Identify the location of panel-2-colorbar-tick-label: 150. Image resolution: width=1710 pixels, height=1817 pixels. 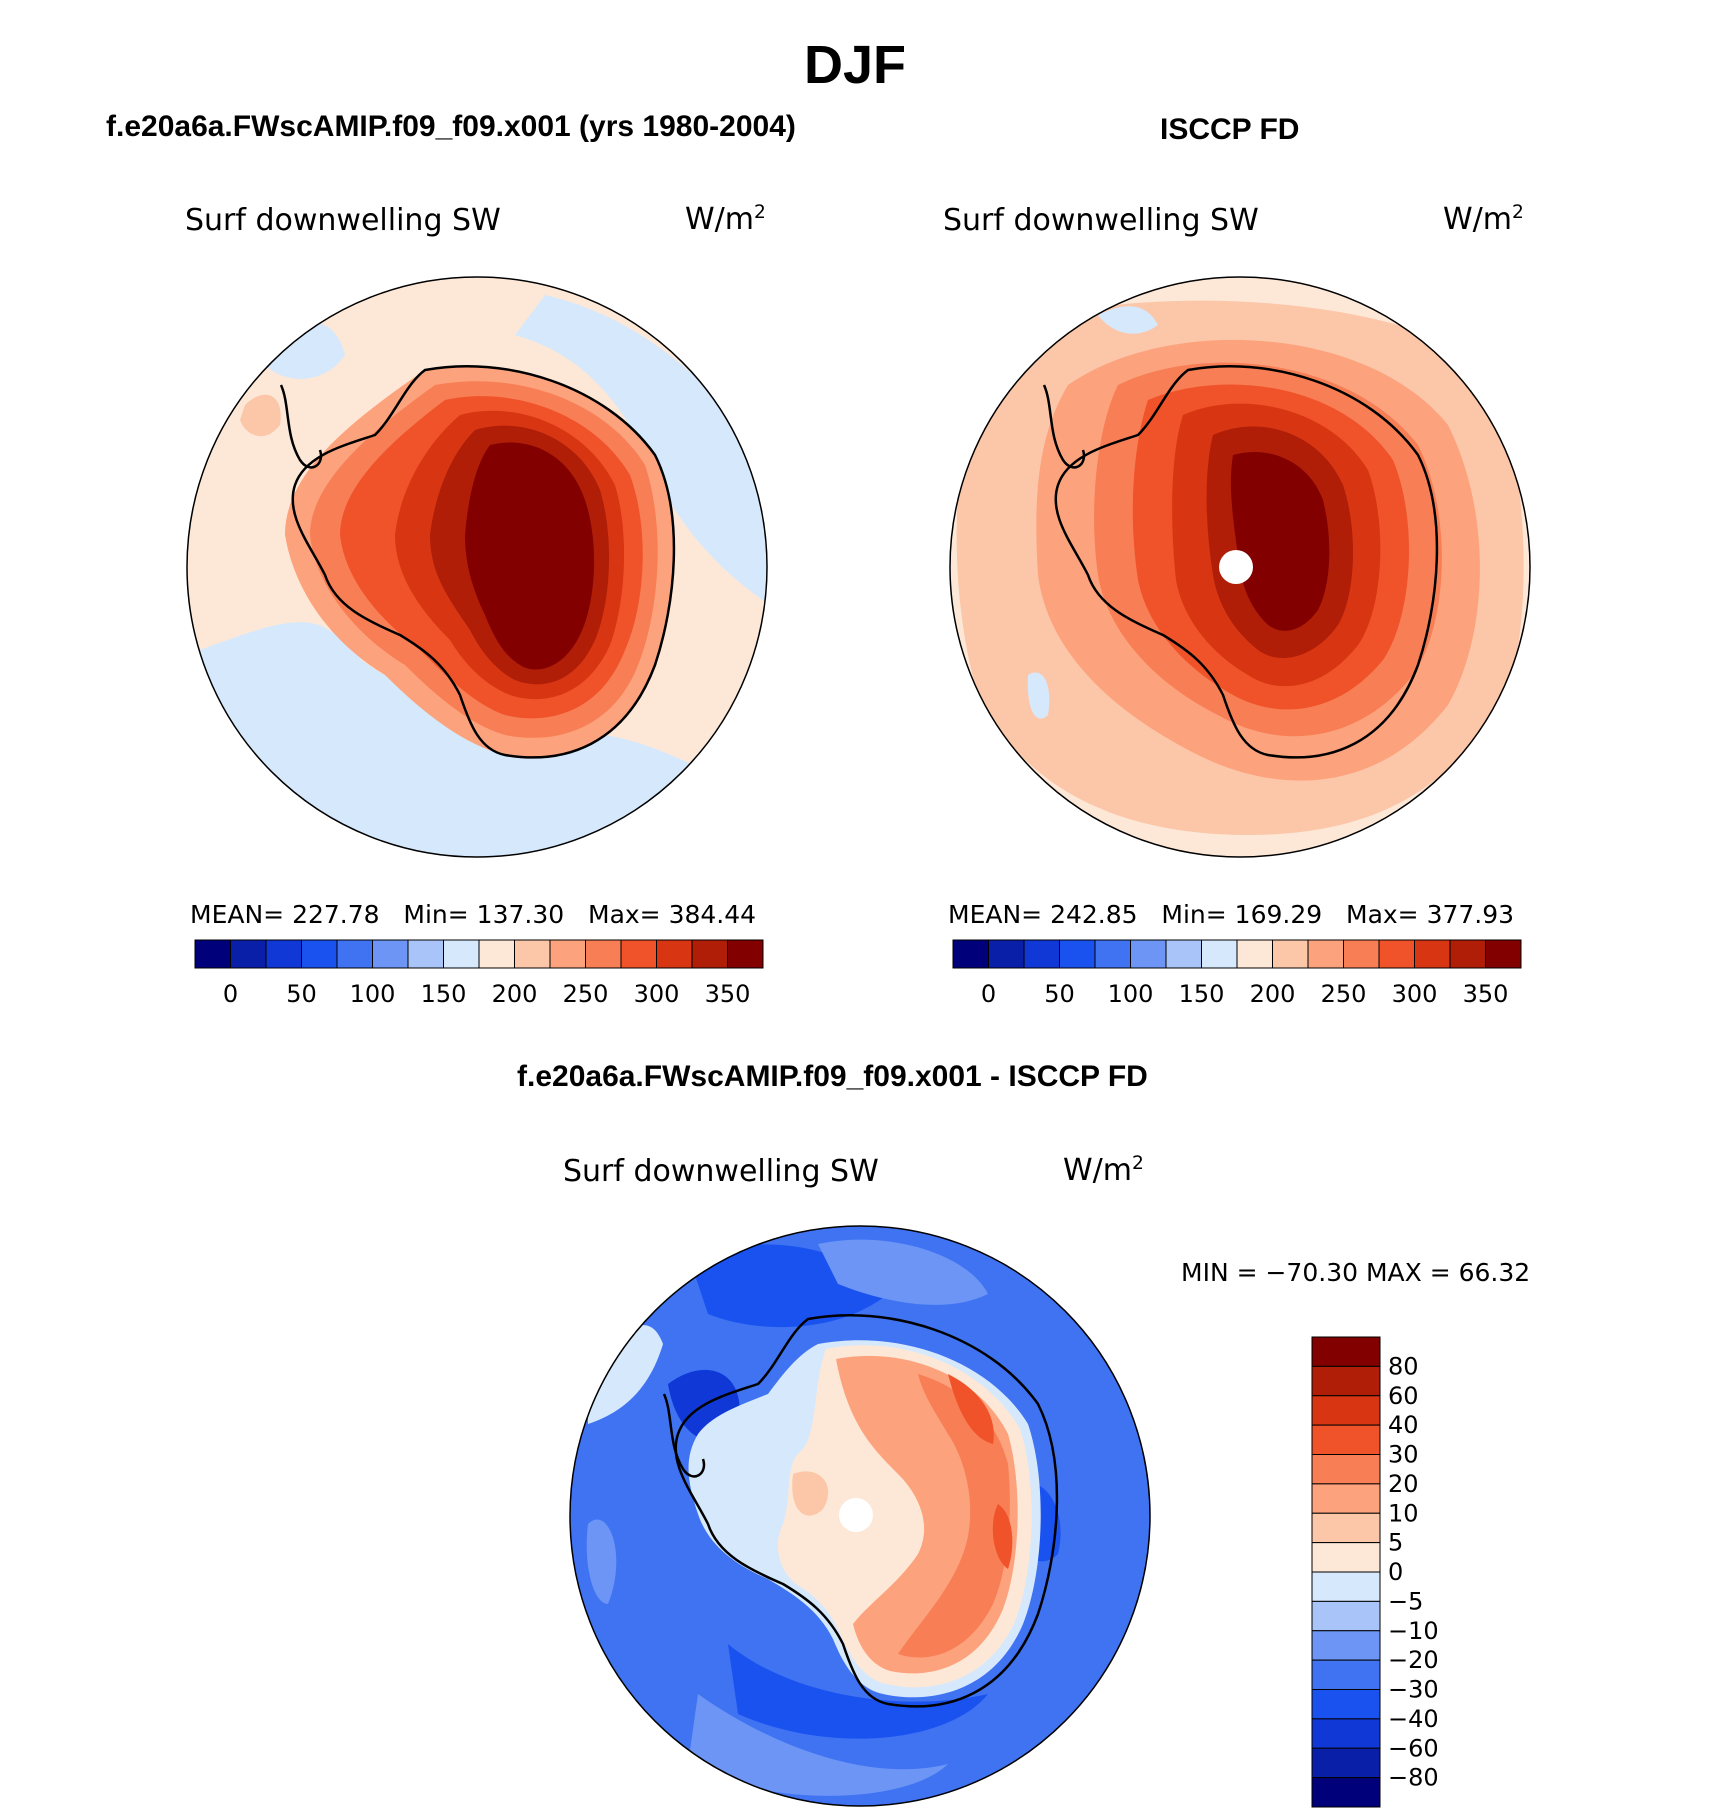
(1202, 994).